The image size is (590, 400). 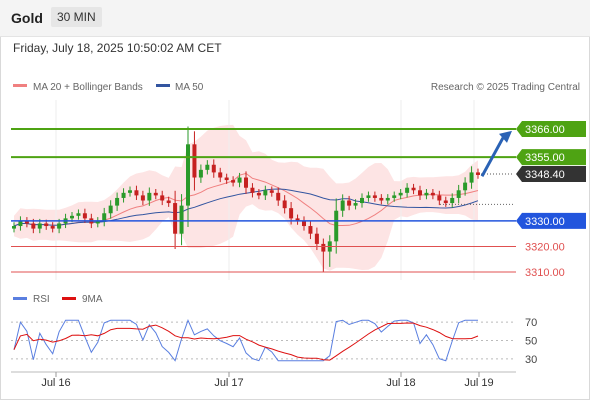 I want to click on ma20-legend-label: MA 20 + Bollinger Bands, so click(x=88, y=87).